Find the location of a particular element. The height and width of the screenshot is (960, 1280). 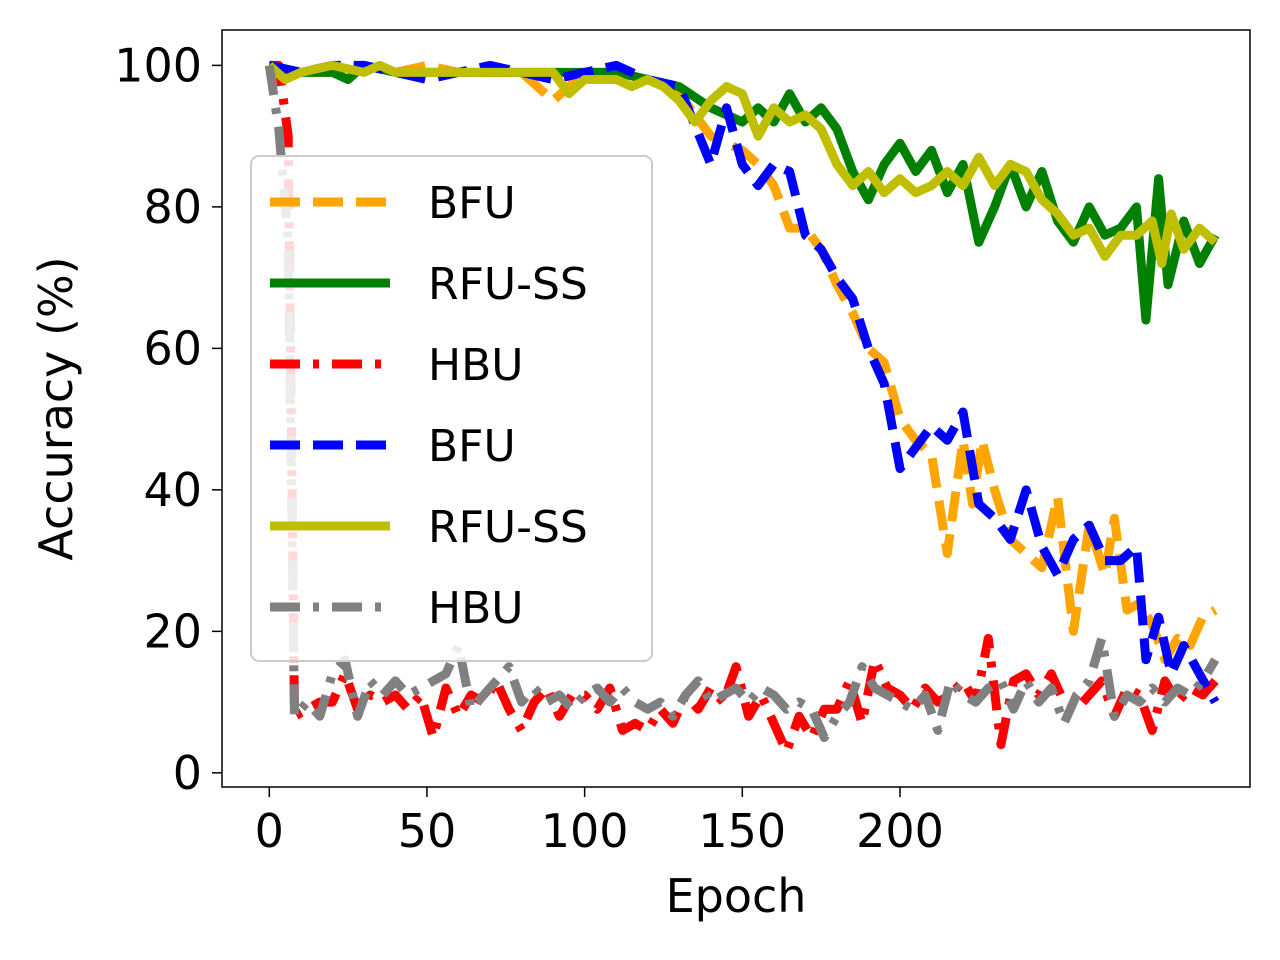

x-axis-label: Epoch is located at coordinates (736, 896).